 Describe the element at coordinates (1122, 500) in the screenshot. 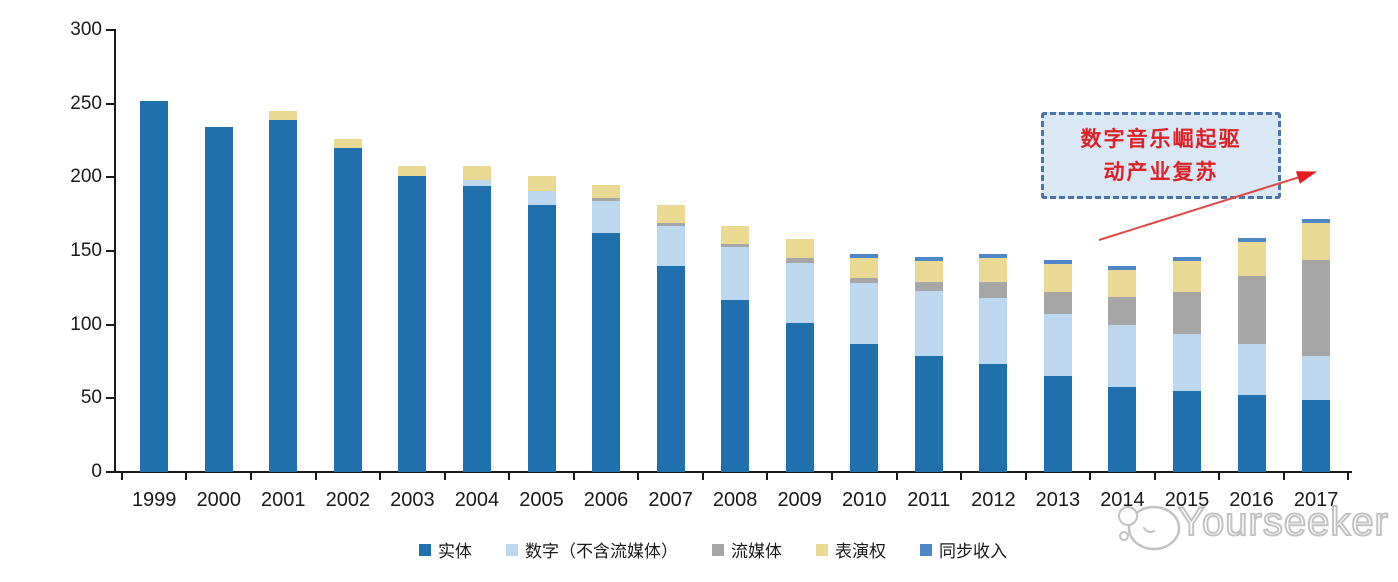

I see `x-axis-year-label: 2014` at that location.